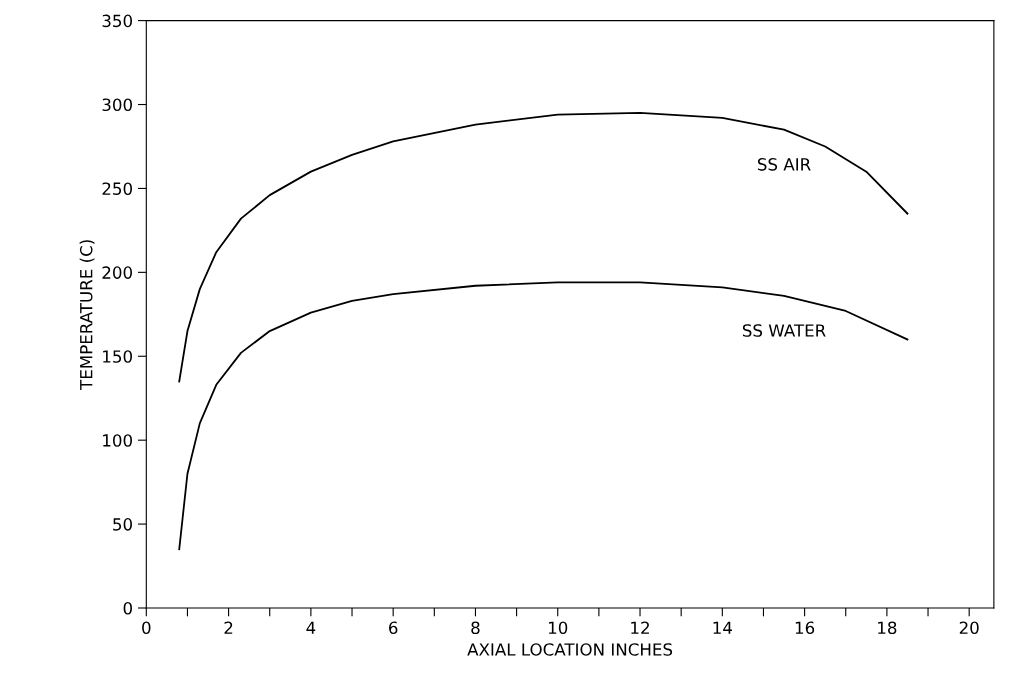 The image size is (1009, 687). I want to click on x-tick-label: 14, so click(722, 627).